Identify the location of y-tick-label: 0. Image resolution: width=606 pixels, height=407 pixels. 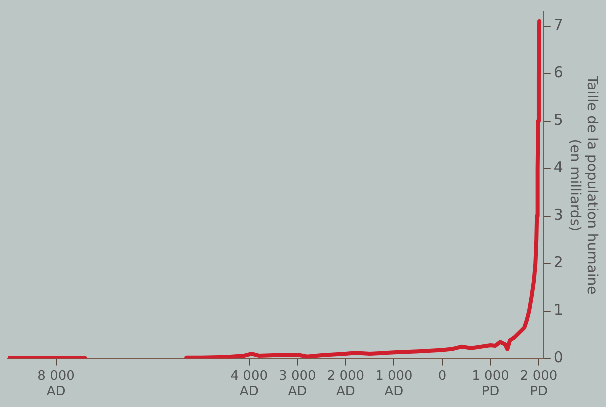
(559, 357).